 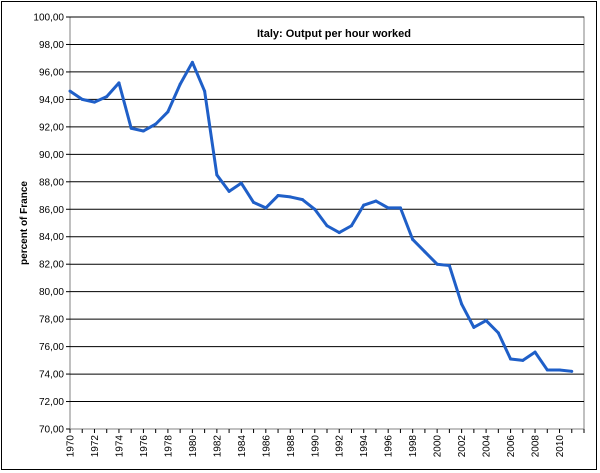 What do you see at coordinates (487, 446) in the screenshot?
I see `x-tick-label: 2004` at bounding box center [487, 446].